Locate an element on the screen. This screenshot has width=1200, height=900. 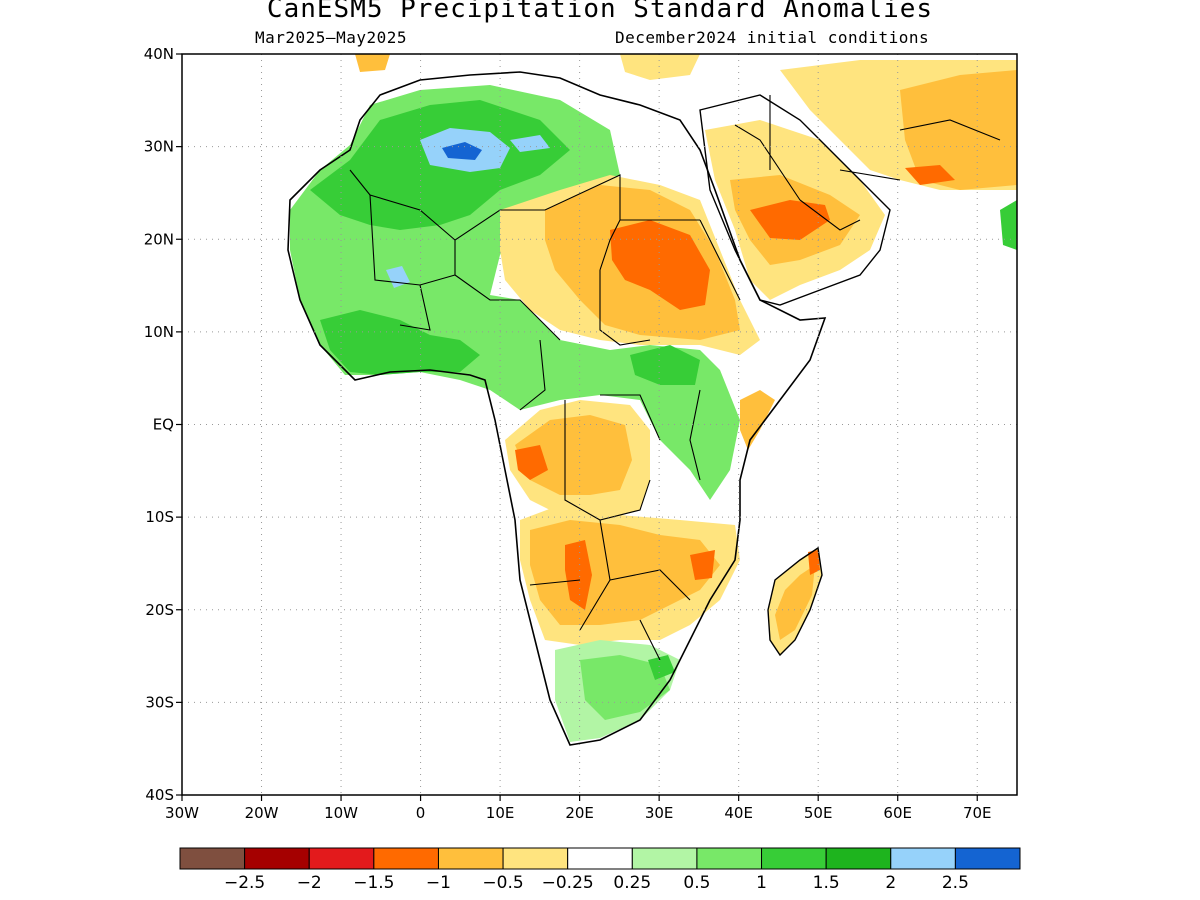
colorbar-label: −1 is located at coordinates (438, 883).